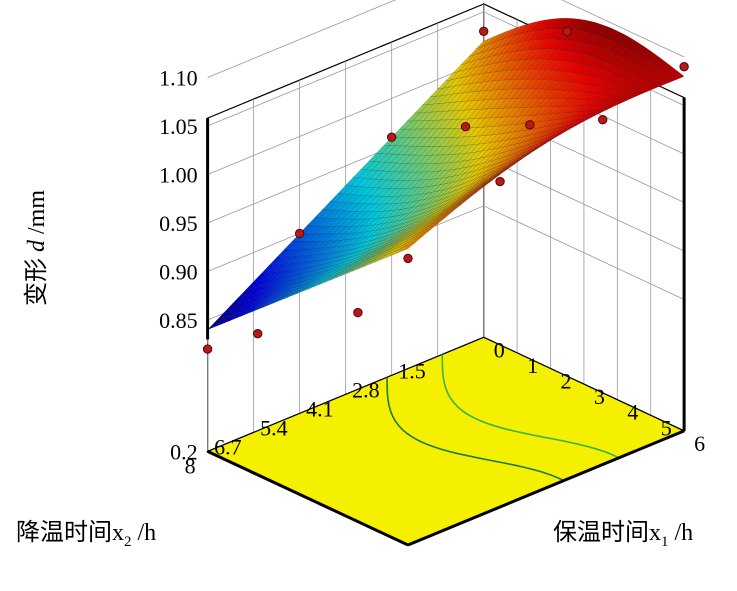 Image resolution: width=737 pixels, height=591 pixels. I want to click on x-axis-line, so click(546, 488).